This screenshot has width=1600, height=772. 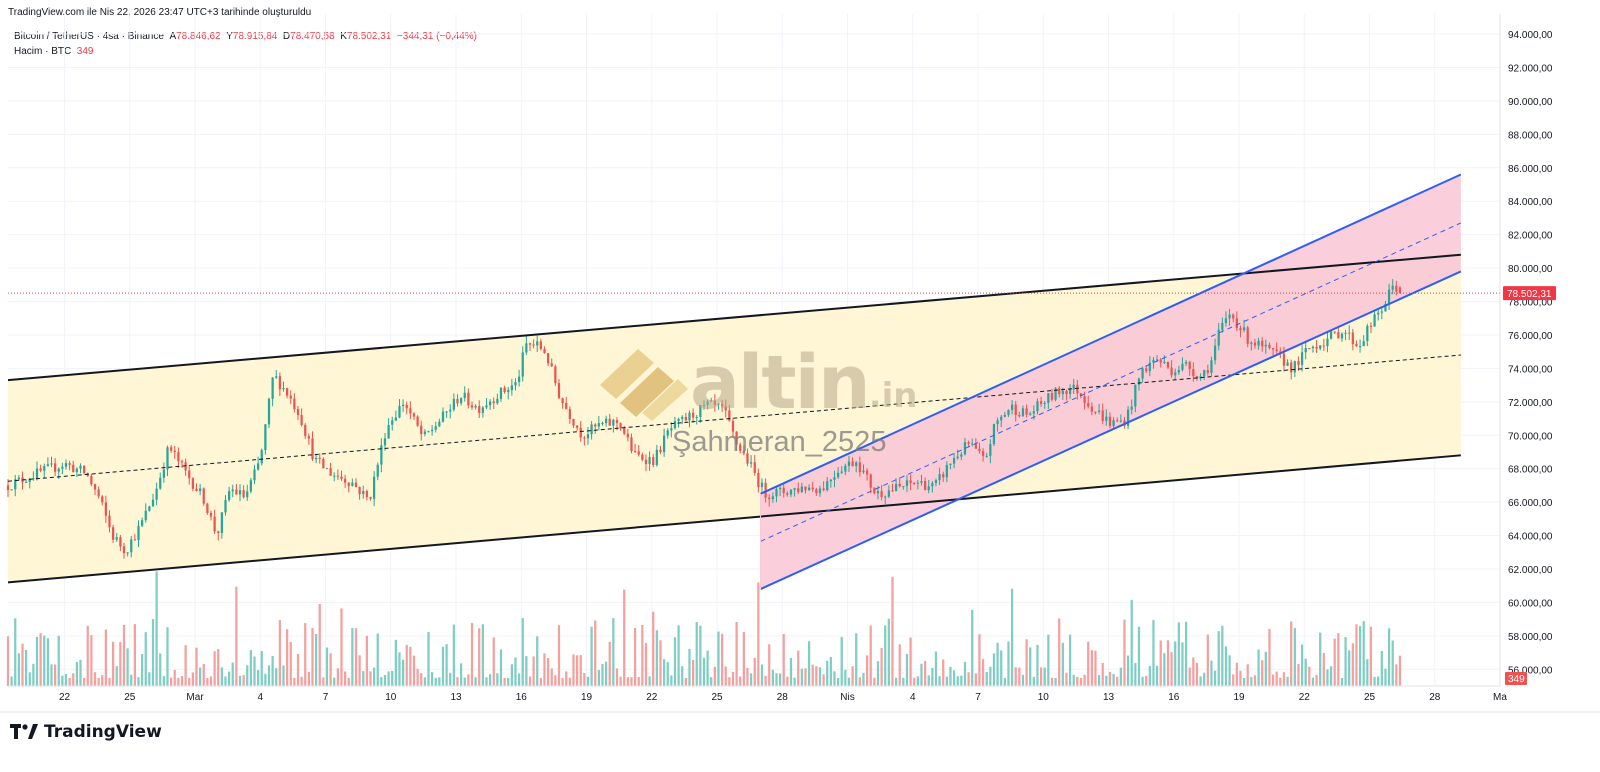 I want to click on footer-brand: TradingView, so click(x=86, y=732).